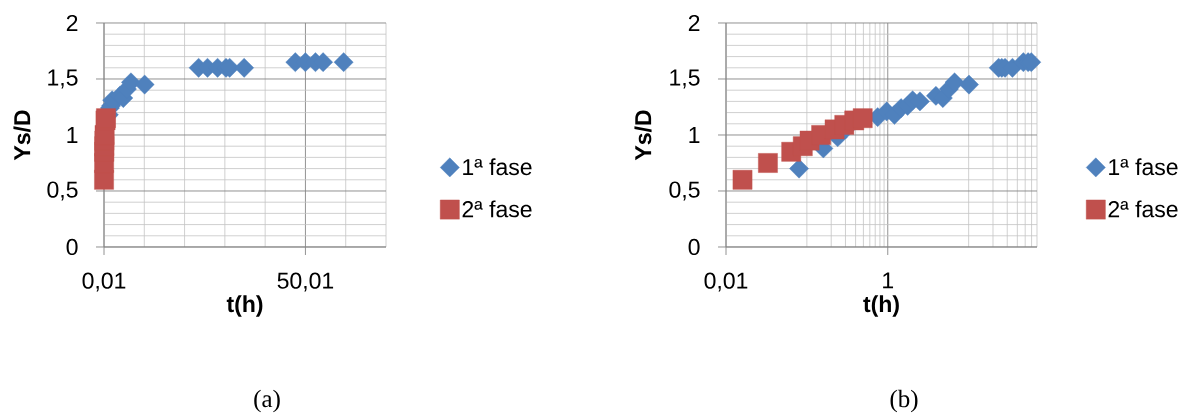 This screenshot has height=419, width=1192. What do you see at coordinates (267, 401) in the screenshot?
I see `text: (a)` at bounding box center [267, 401].